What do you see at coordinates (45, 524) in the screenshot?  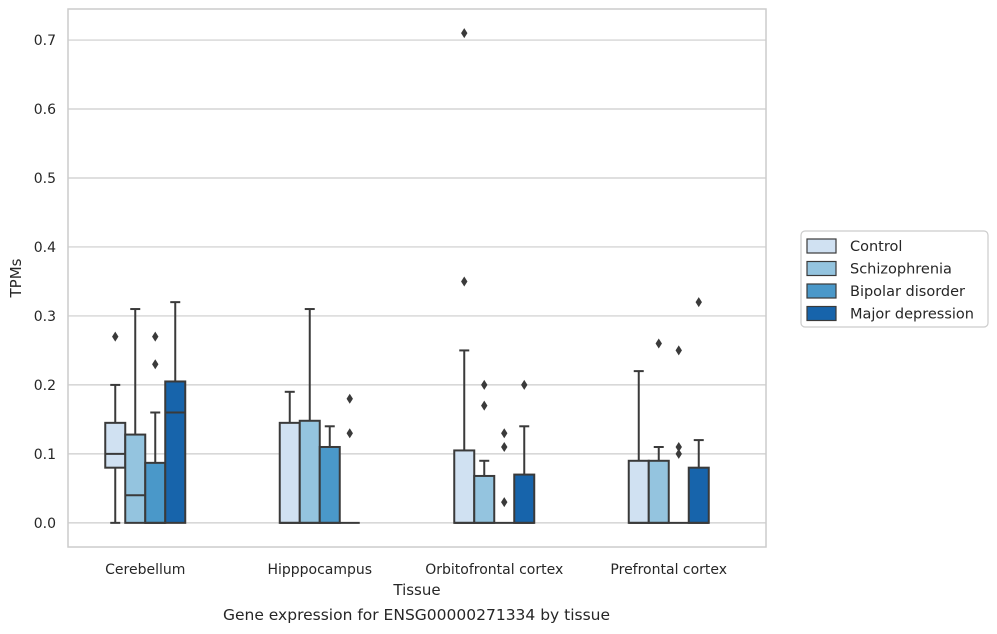 I see `y-tick-label: 0.0` at bounding box center [45, 524].